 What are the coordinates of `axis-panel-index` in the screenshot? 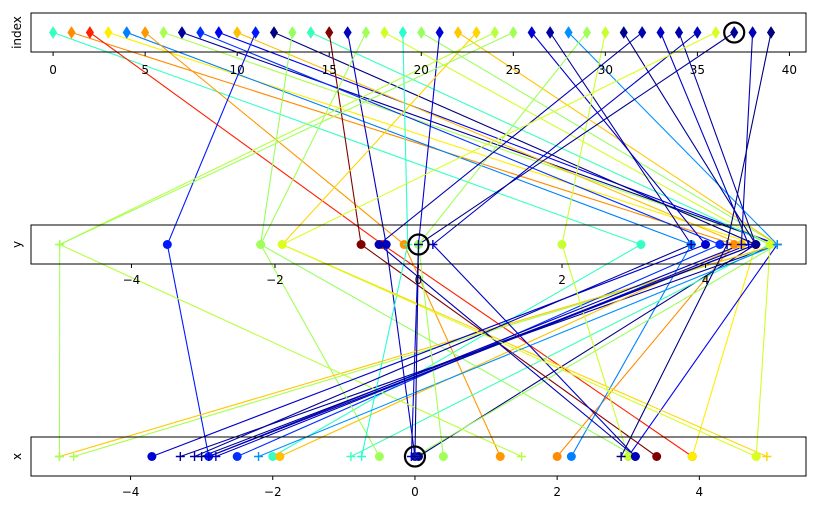 It's located at (418, 32).